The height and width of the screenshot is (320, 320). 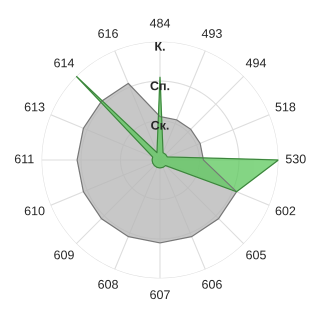 I want to click on spoke-label: 602, so click(x=286, y=211).